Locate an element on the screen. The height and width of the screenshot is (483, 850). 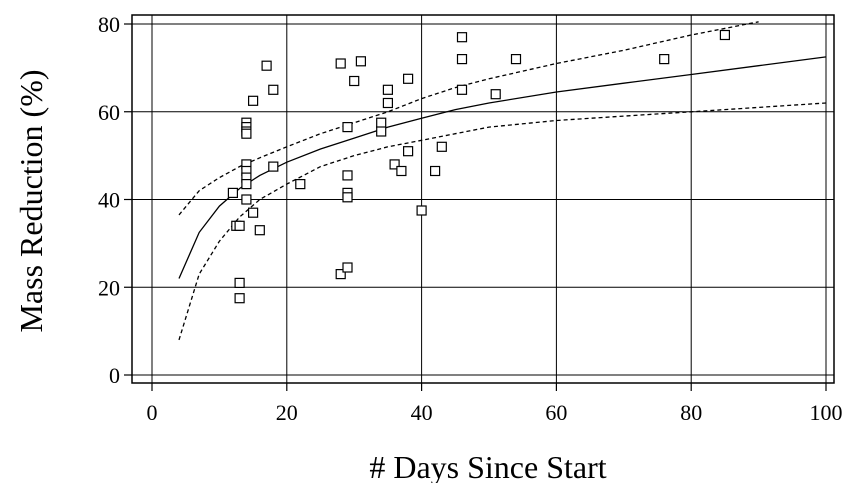
x-tick-label: 80 is located at coordinates (691, 412).